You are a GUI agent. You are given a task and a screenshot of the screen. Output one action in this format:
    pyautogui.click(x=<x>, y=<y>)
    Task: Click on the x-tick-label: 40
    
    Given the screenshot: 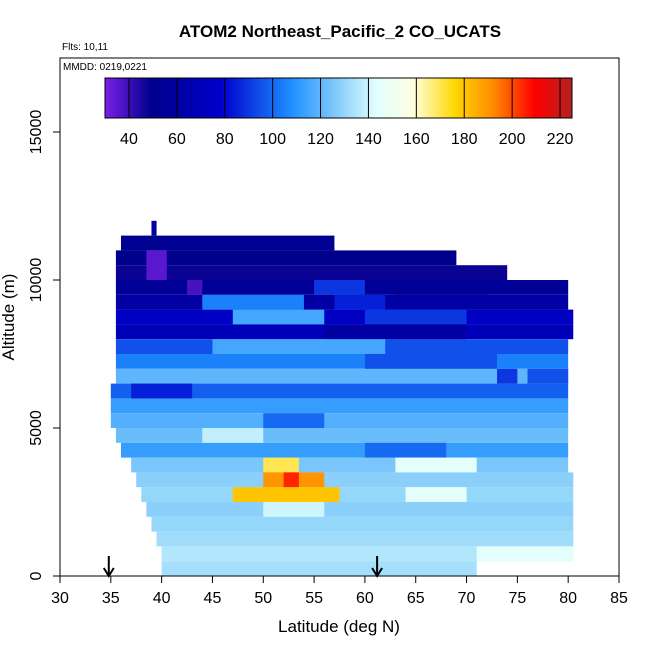 What is the action you would take?
    pyautogui.click(x=162, y=598)
    